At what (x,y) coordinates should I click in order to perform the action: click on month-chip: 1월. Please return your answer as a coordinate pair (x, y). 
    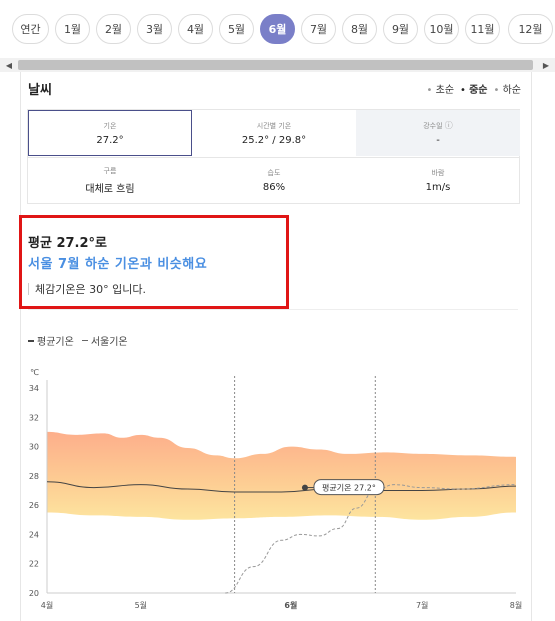
    Looking at the image, I should click on (72, 29).